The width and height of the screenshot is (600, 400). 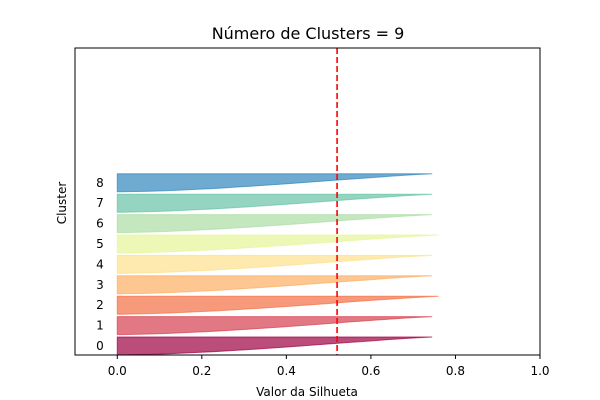 I want to click on x-tick-label: 0.6, so click(x=370, y=371).